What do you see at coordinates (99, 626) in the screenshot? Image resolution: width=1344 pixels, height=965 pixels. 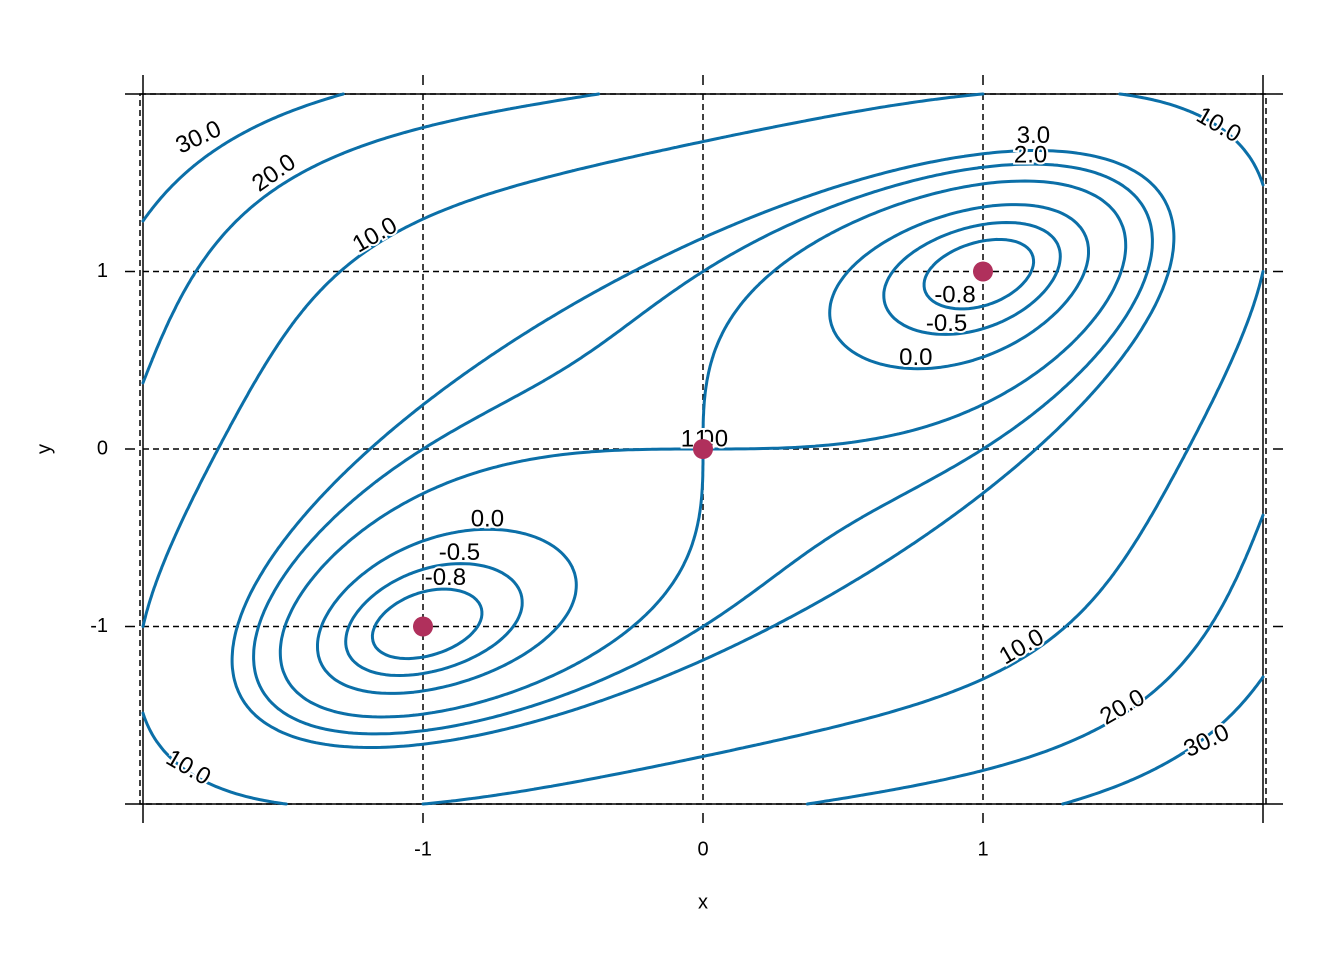 I see `y-tick-label: -1` at bounding box center [99, 626].